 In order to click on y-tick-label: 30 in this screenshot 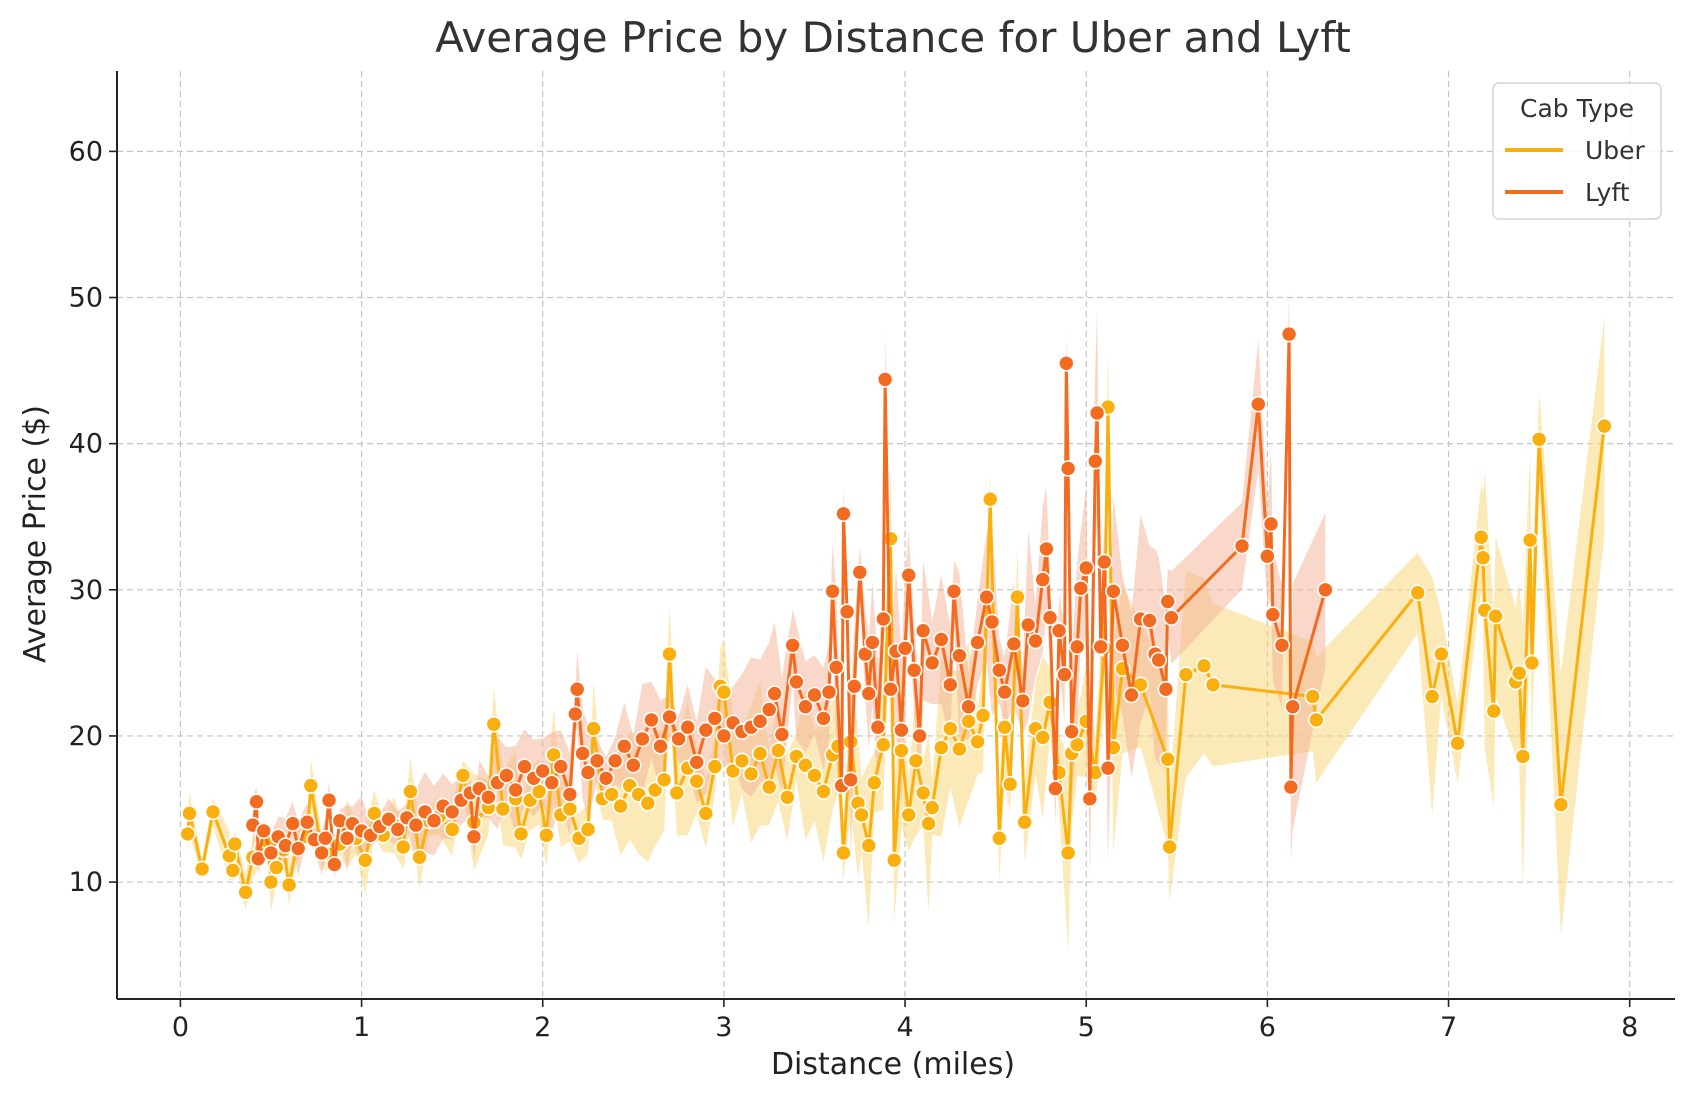, I will do `click(86, 590)`.